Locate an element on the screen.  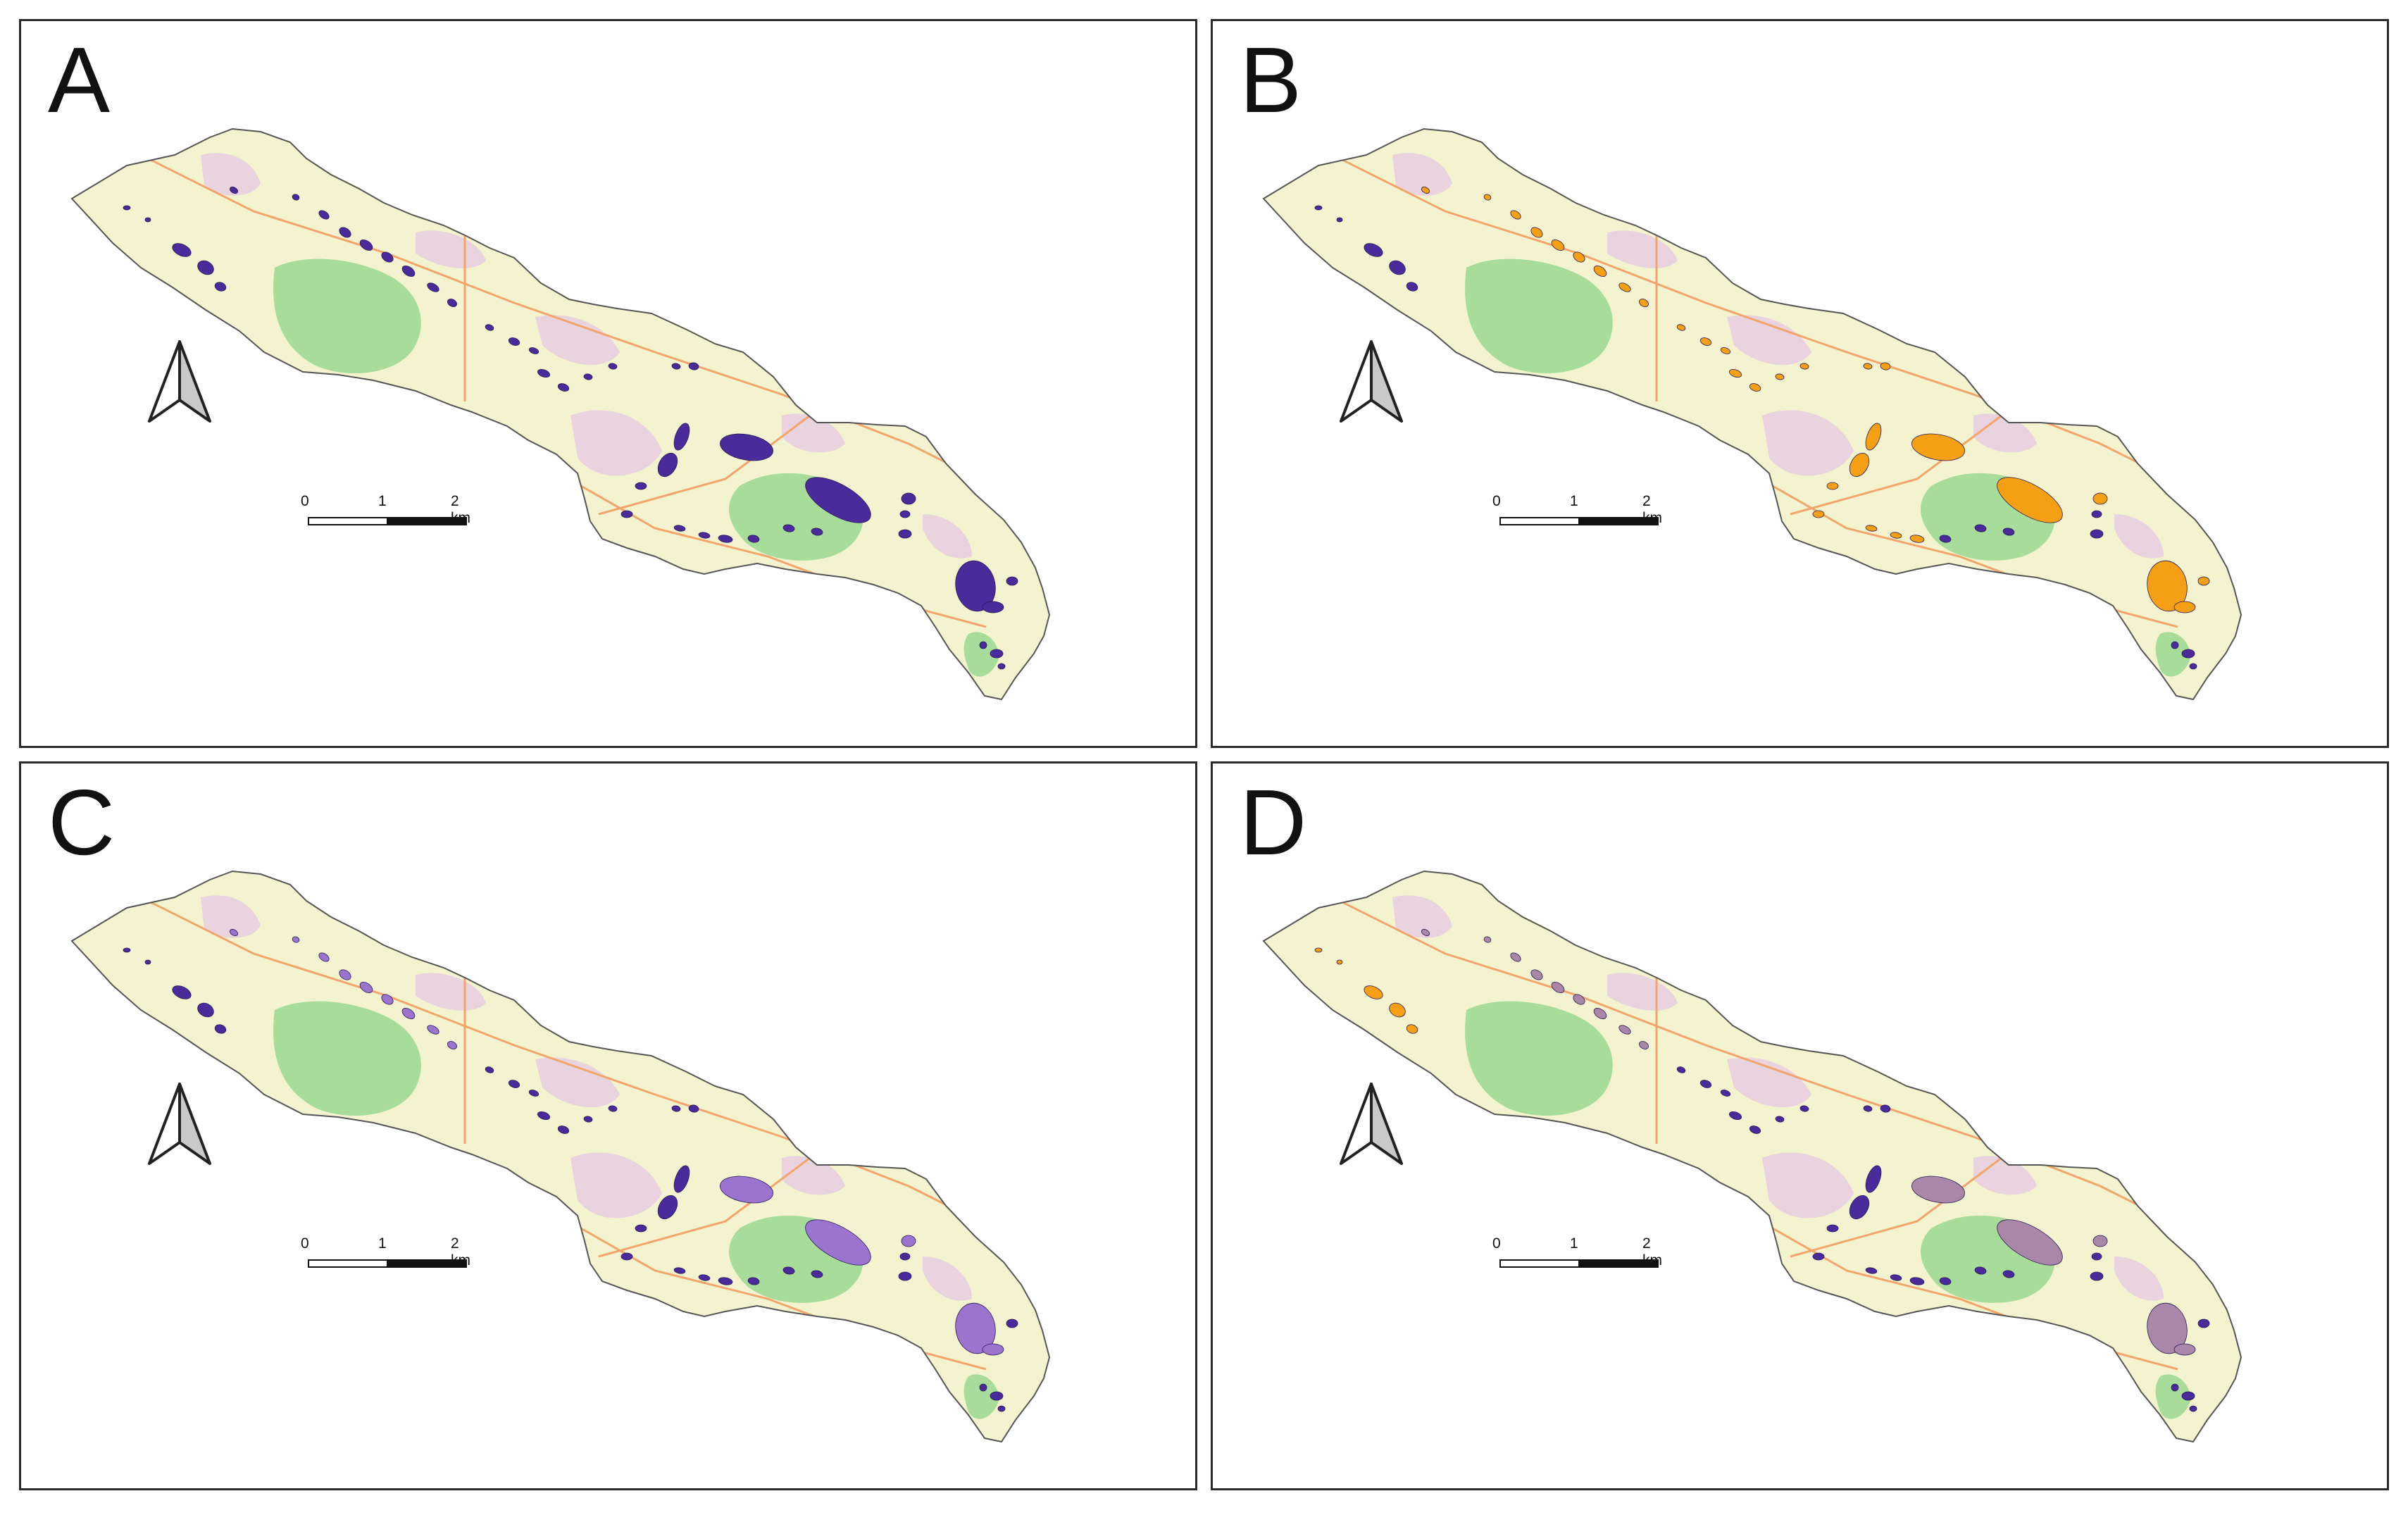
road-line is located at coordinates (584, 1071).